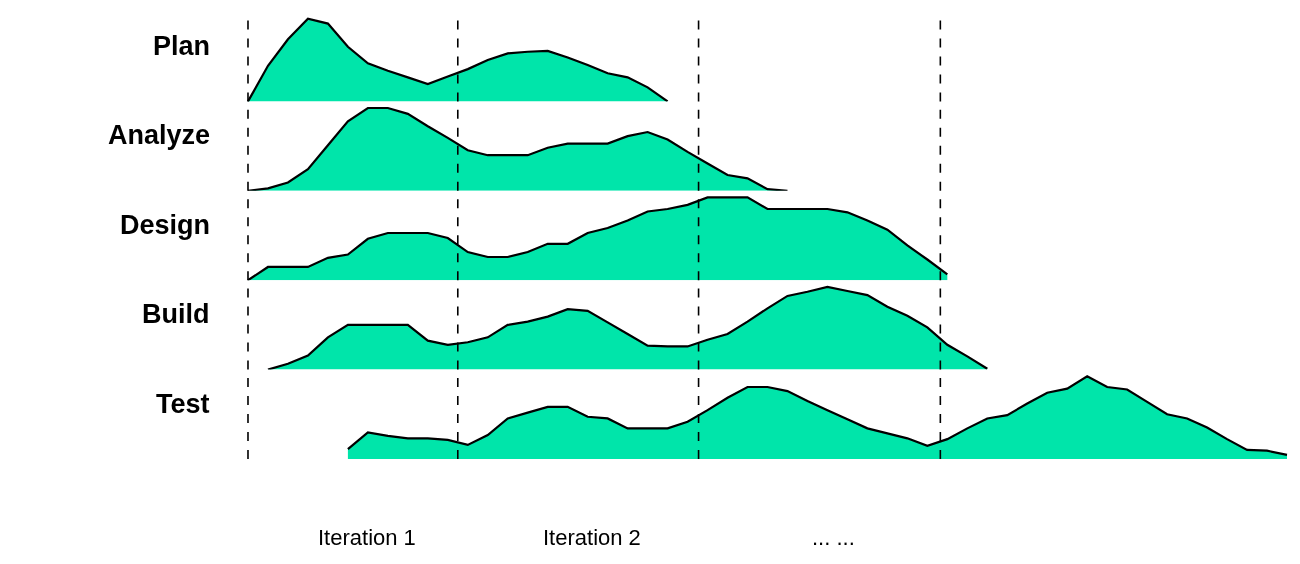  I want to click on y-axis-title: Analyze, so click(159, 135).